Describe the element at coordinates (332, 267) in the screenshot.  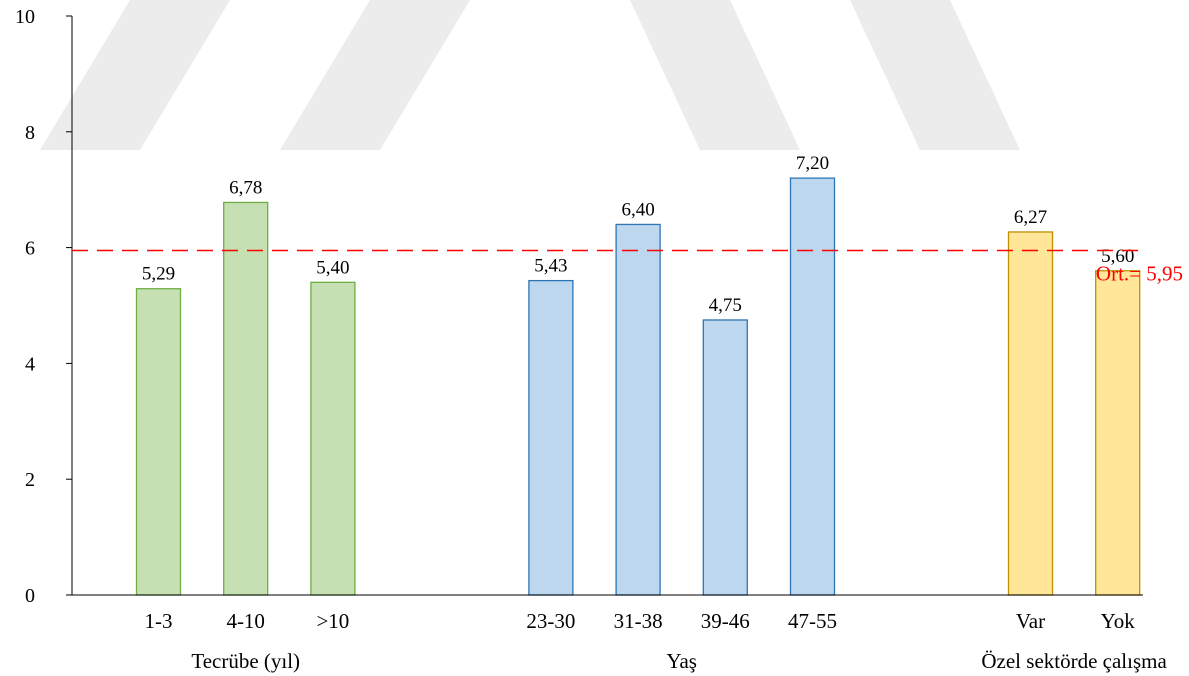
I see `bar-value-label: 5,40` at that location.